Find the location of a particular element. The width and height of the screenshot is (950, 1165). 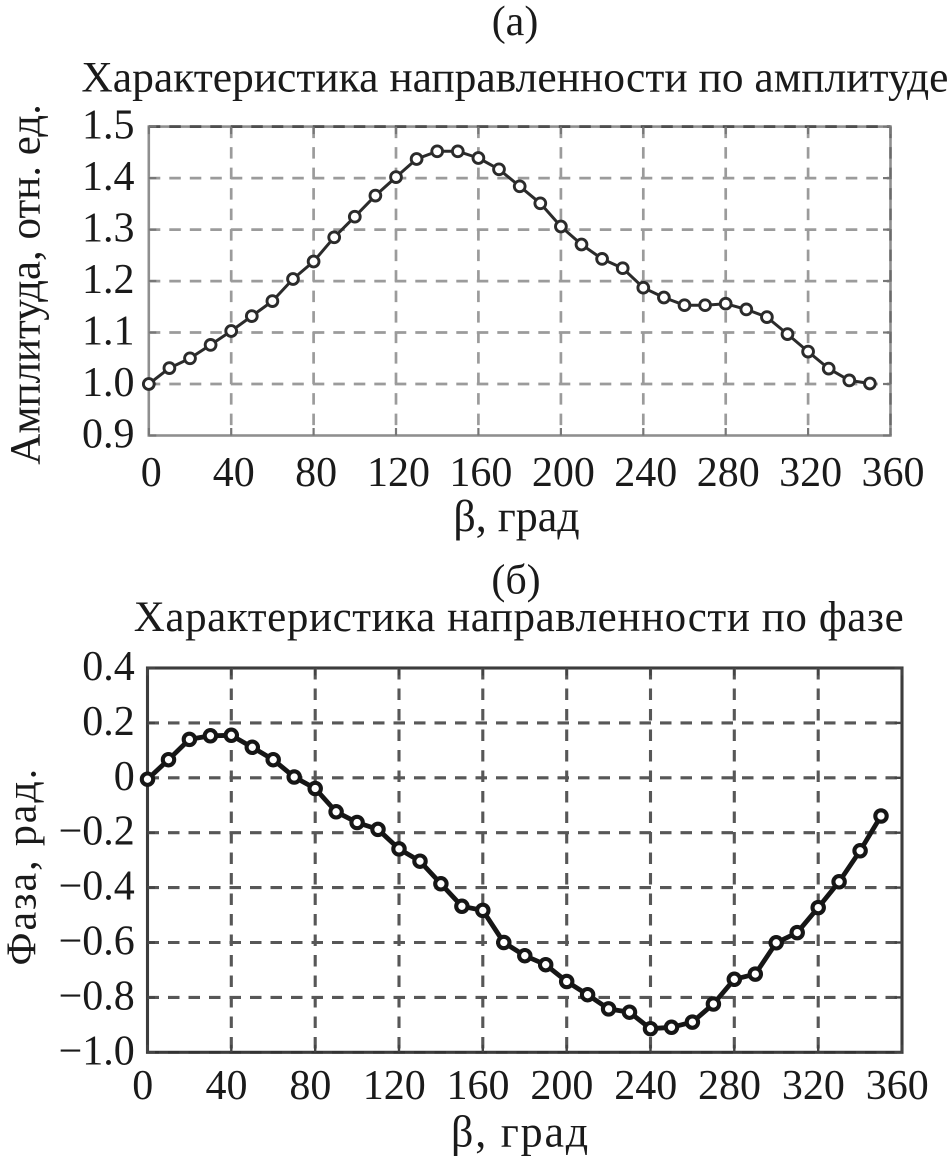

svg-text: −0.8 is located at coordinates (97, 996).